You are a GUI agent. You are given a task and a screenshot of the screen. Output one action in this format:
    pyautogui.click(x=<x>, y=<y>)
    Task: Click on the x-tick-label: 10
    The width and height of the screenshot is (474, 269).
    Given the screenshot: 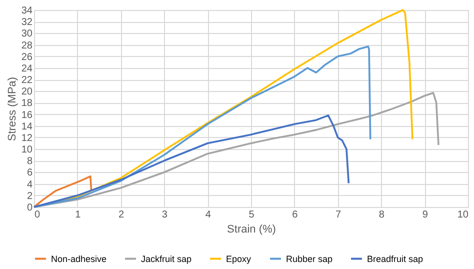 What is the action you would take?
    pyautogui.click(x=463, y=215)
    